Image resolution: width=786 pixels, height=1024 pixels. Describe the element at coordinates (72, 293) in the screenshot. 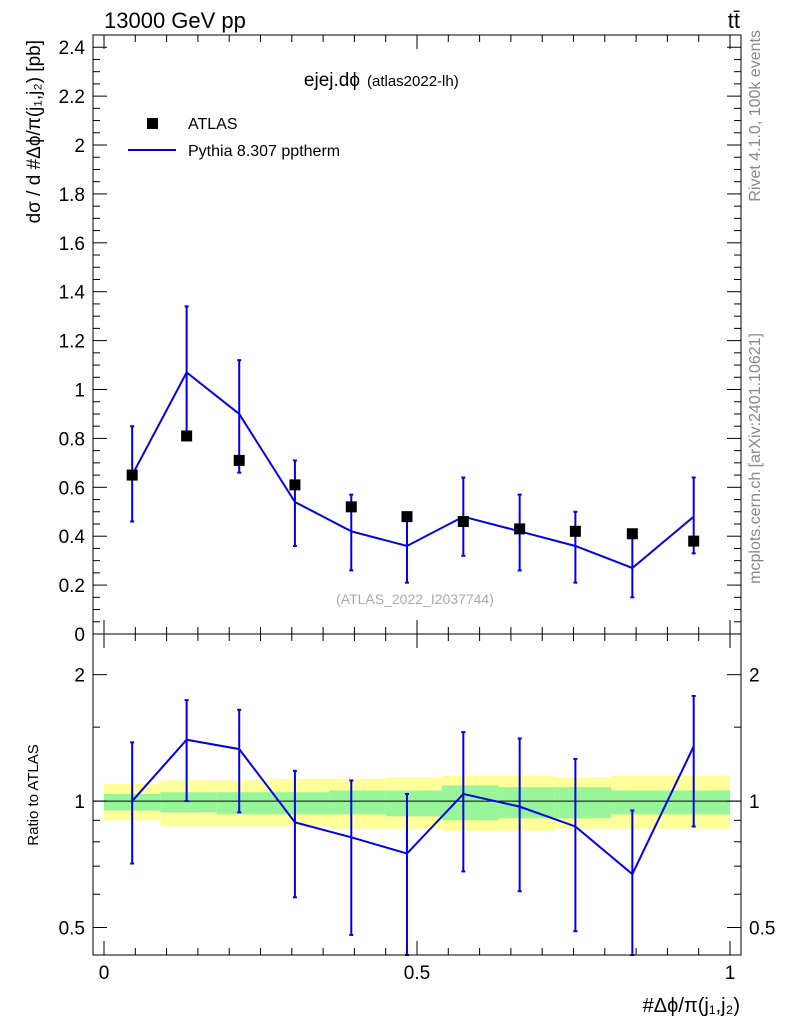

I see `main-y-tick-label: 1.4` at that location.